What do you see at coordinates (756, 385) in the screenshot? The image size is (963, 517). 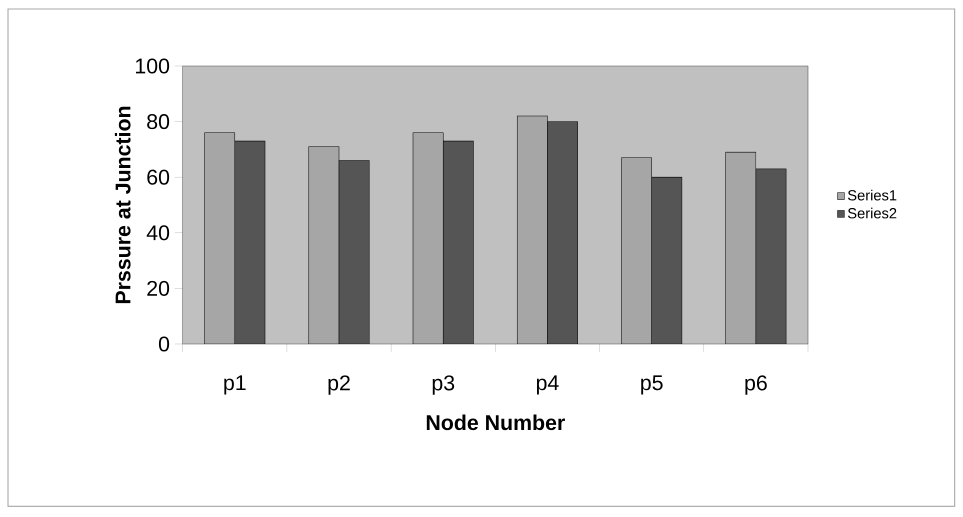 I see `x-tick-label: p6` at bounding box center [756, 385].